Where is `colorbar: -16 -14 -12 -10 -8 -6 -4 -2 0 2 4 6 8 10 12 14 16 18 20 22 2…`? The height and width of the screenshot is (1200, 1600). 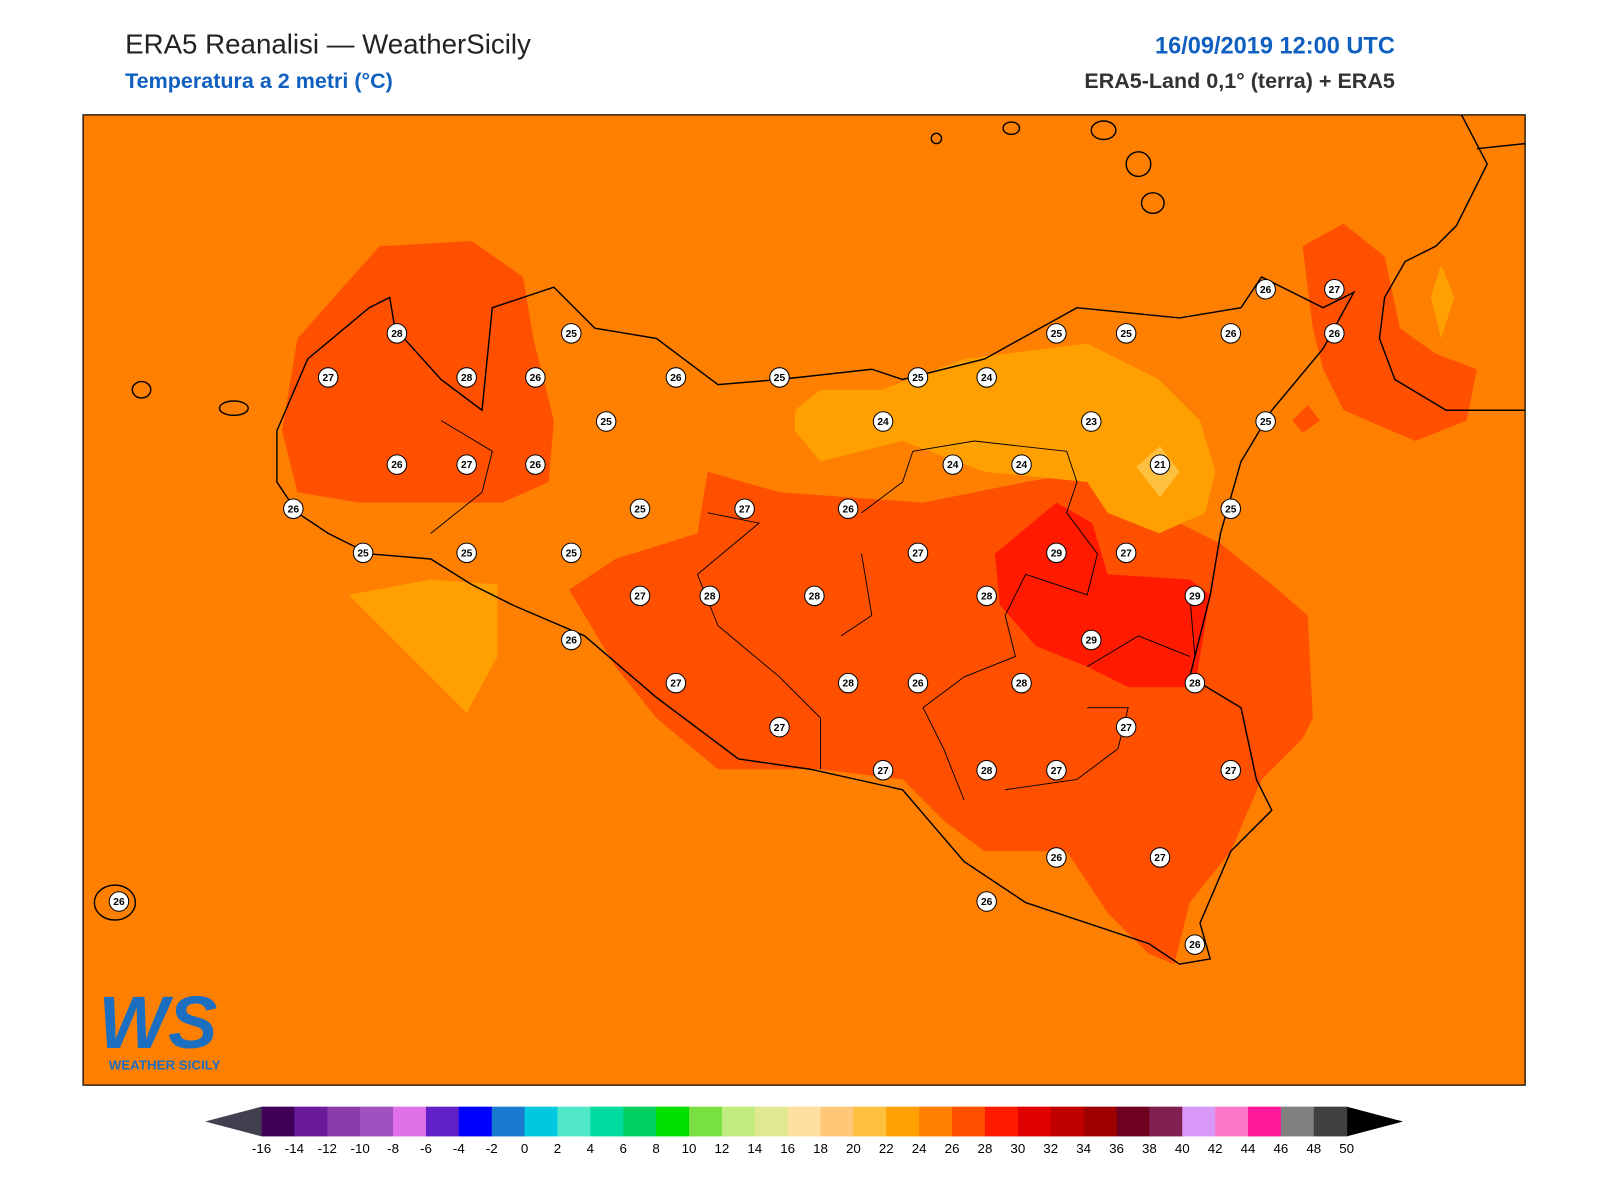
colorbar: -16 -14 -12 -10 -8 -6 -4 -2 0 2 4 6 8 10 12 14 16 18 20 22 2… is located at coordinates (804, 1131).